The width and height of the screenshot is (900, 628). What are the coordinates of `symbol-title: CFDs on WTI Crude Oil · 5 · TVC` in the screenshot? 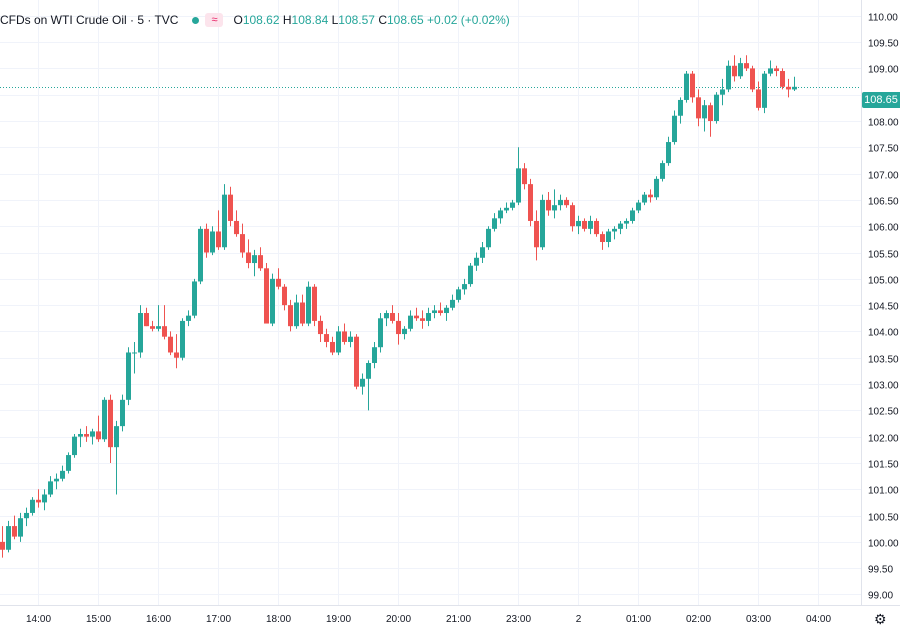 It's located at (89, 20).